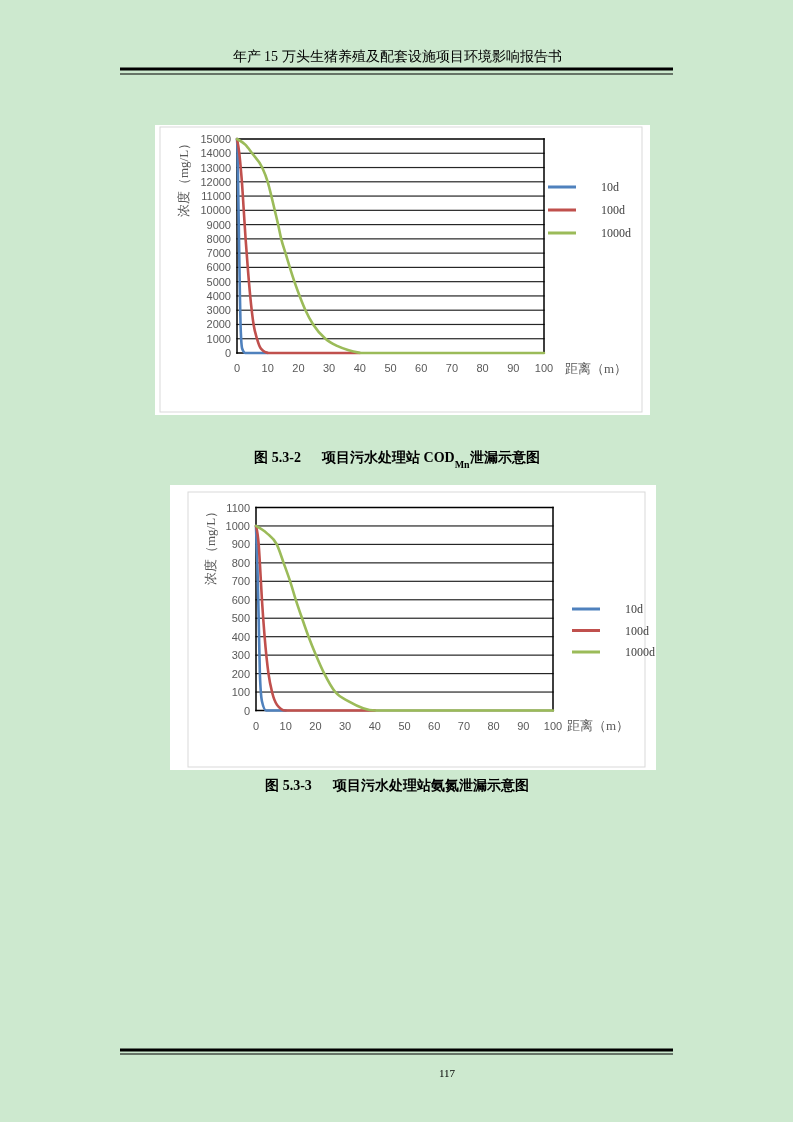 This screenshot has height=1122, width=793. Describe the element at coordinates (215, 181) in the screenshot. I see `y-tick-label: 12000` at that location.